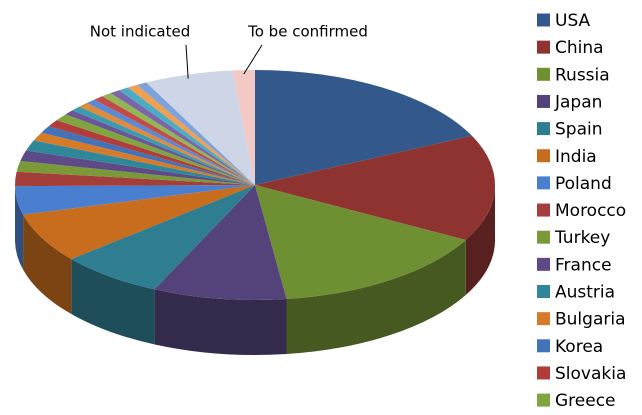  What do you see at coordinates (573, 21) in the screenshot?
I see `legend-label: USA` at bounding box center [573, 21].